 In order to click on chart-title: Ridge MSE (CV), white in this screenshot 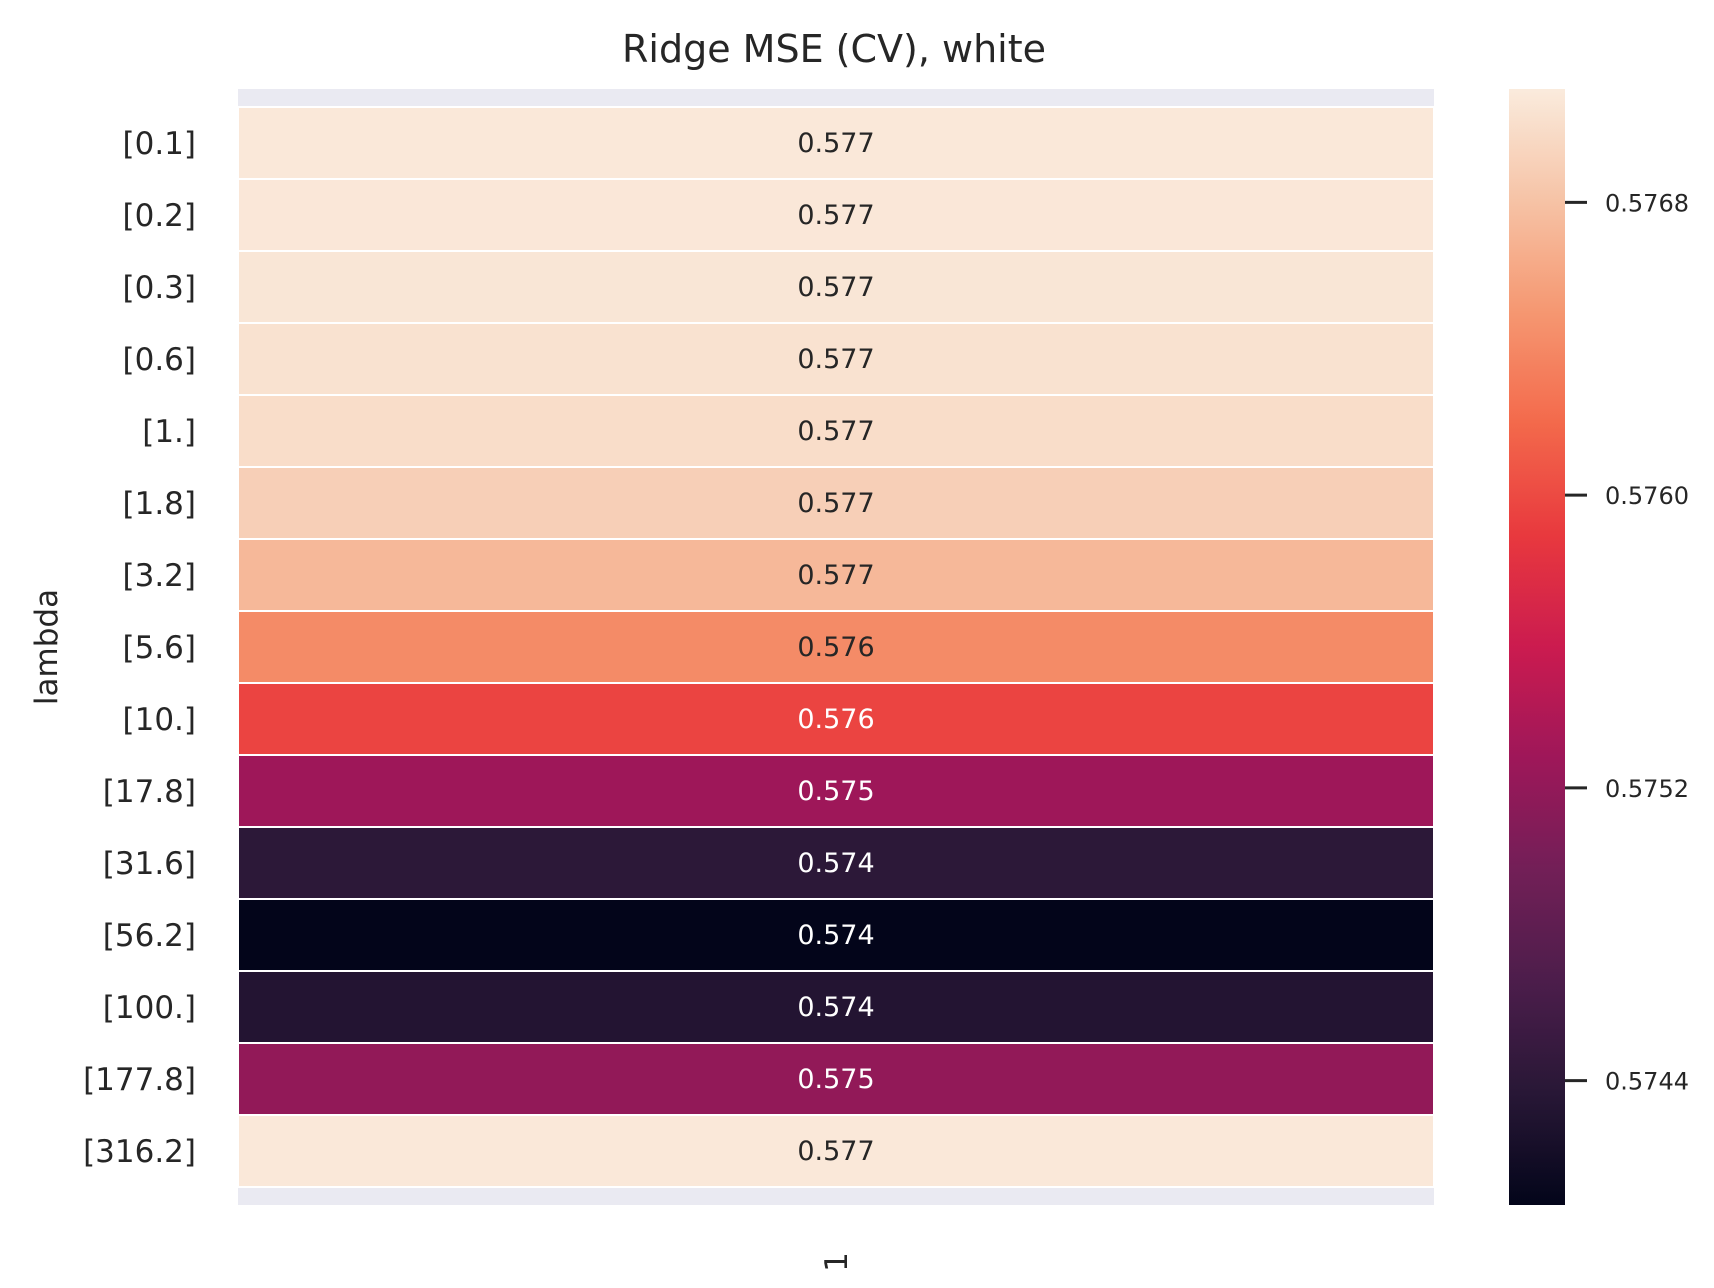, I will do `click(834, 49)`.